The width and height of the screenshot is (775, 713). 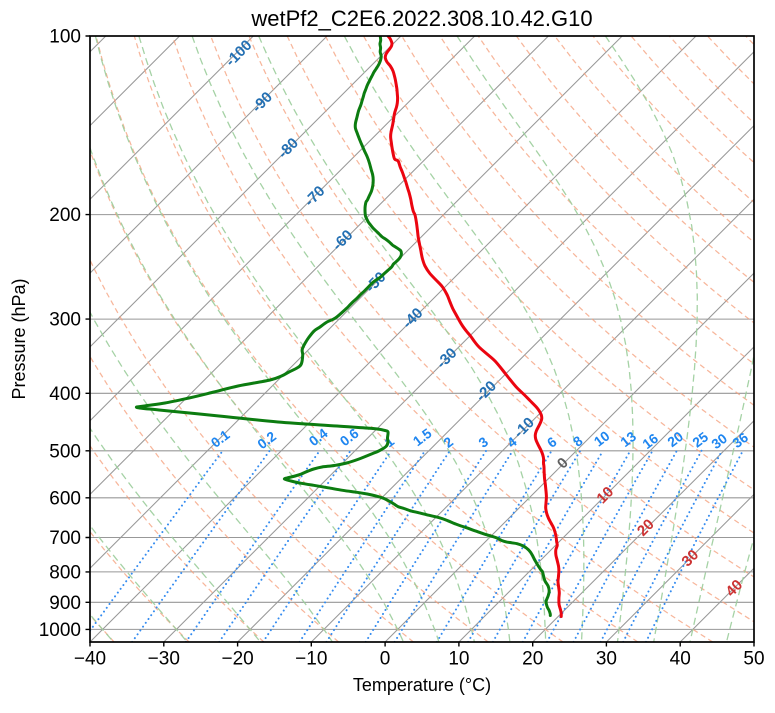 I want to click on svg-text: wetPf2_C2E6.2022.308.10.42.G10, so click(x=421, y=18).